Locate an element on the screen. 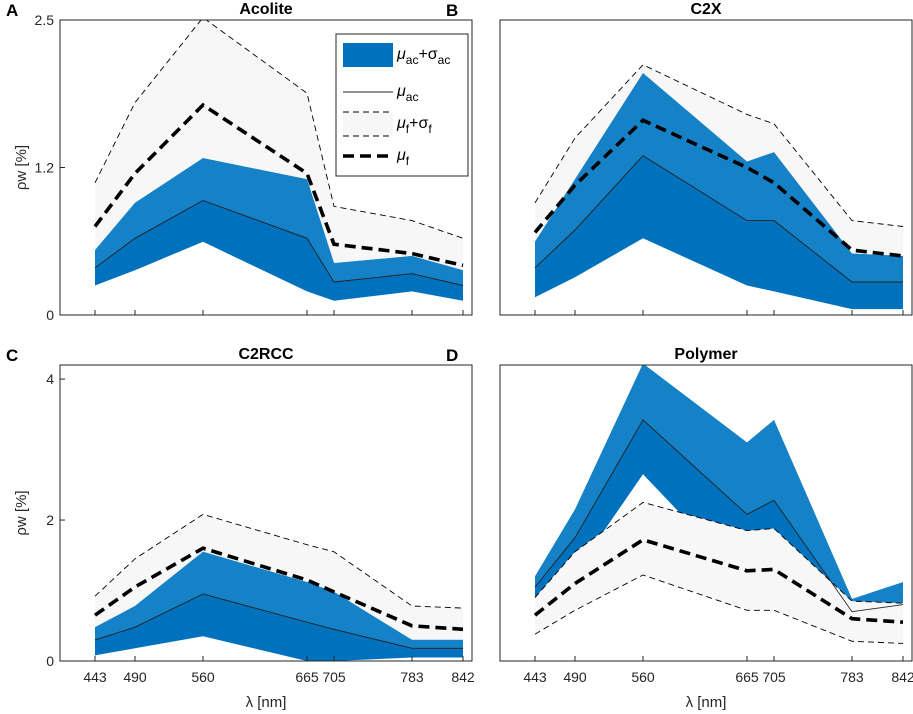 The width and height of the screenshot is (913, 714). legend-entry-label: μf is located at coordinates (403, 157).